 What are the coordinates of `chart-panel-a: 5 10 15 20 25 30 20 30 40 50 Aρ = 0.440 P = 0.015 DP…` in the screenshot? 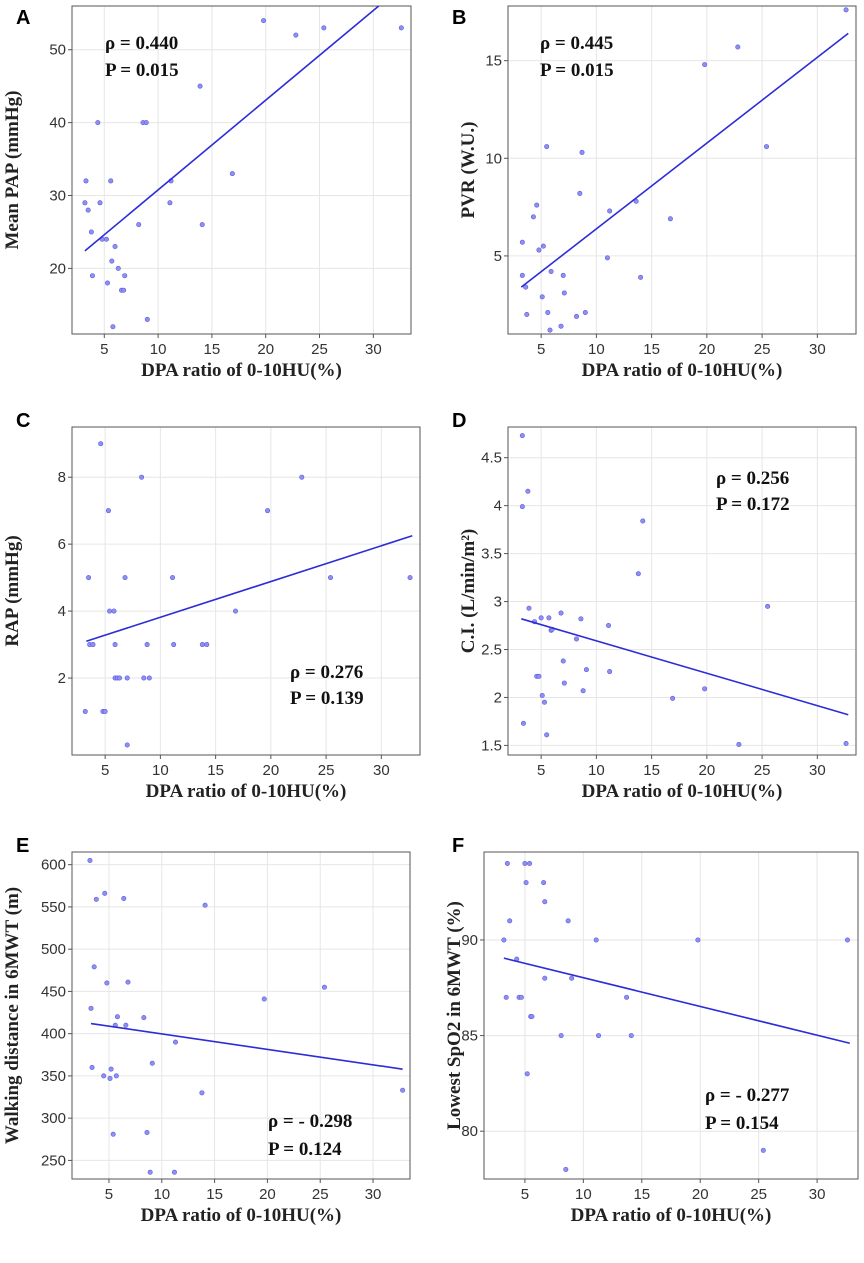 It's located at (207, 193).